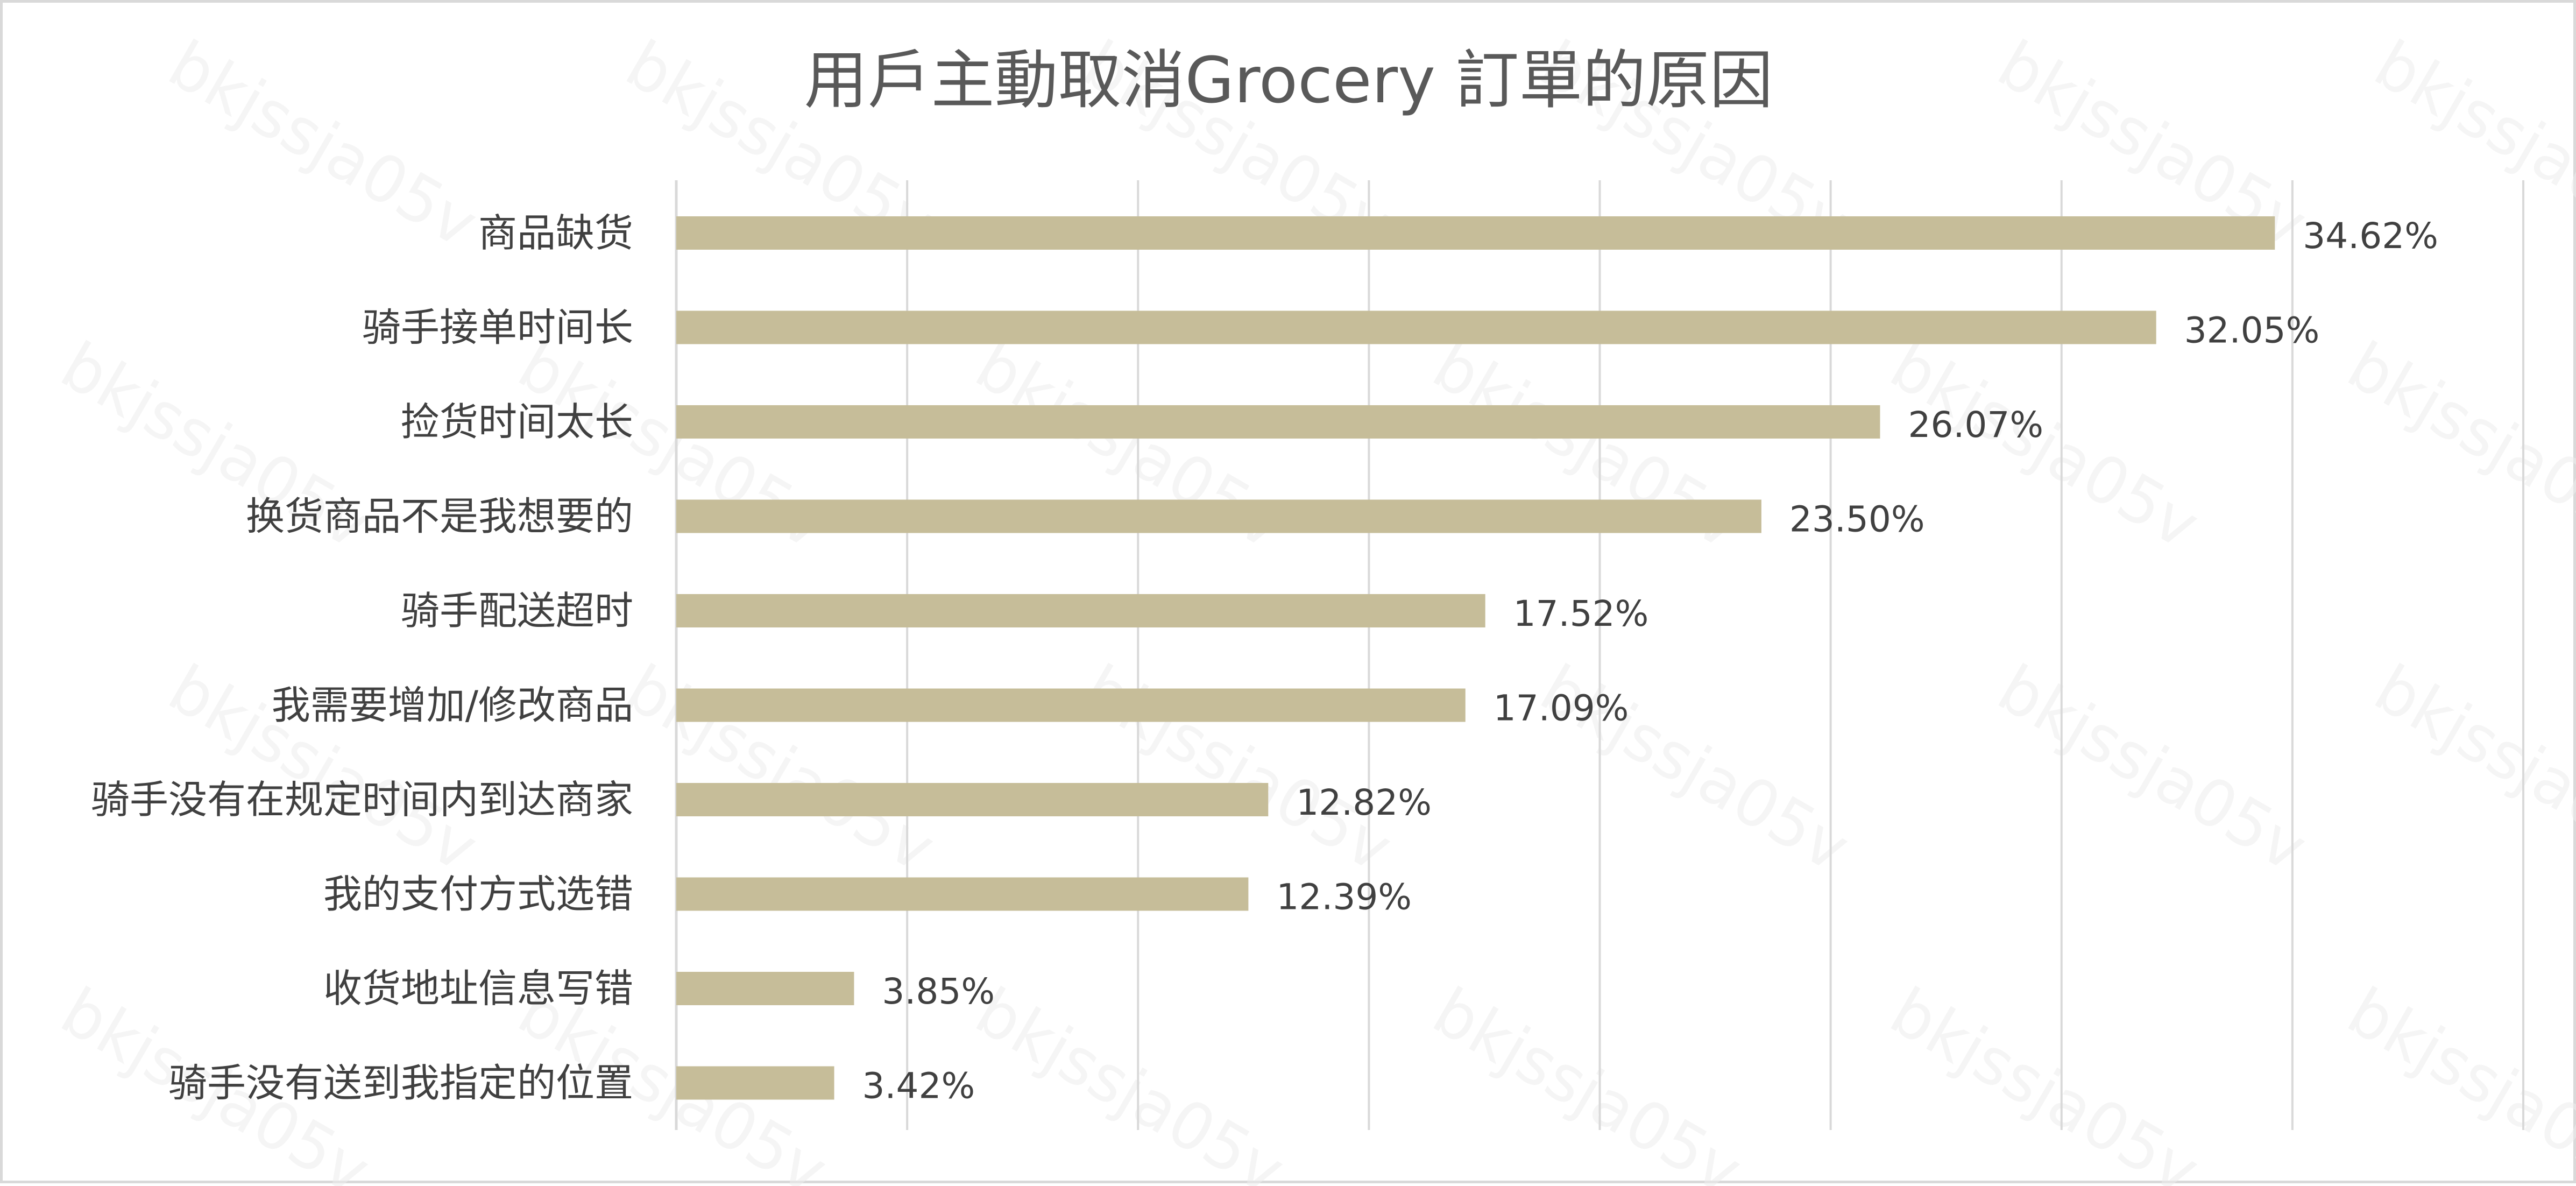 The height and width of the screenshot is (1186, 2576). I want to click on category-label: 我的支付方式选错, so click(478, 894).